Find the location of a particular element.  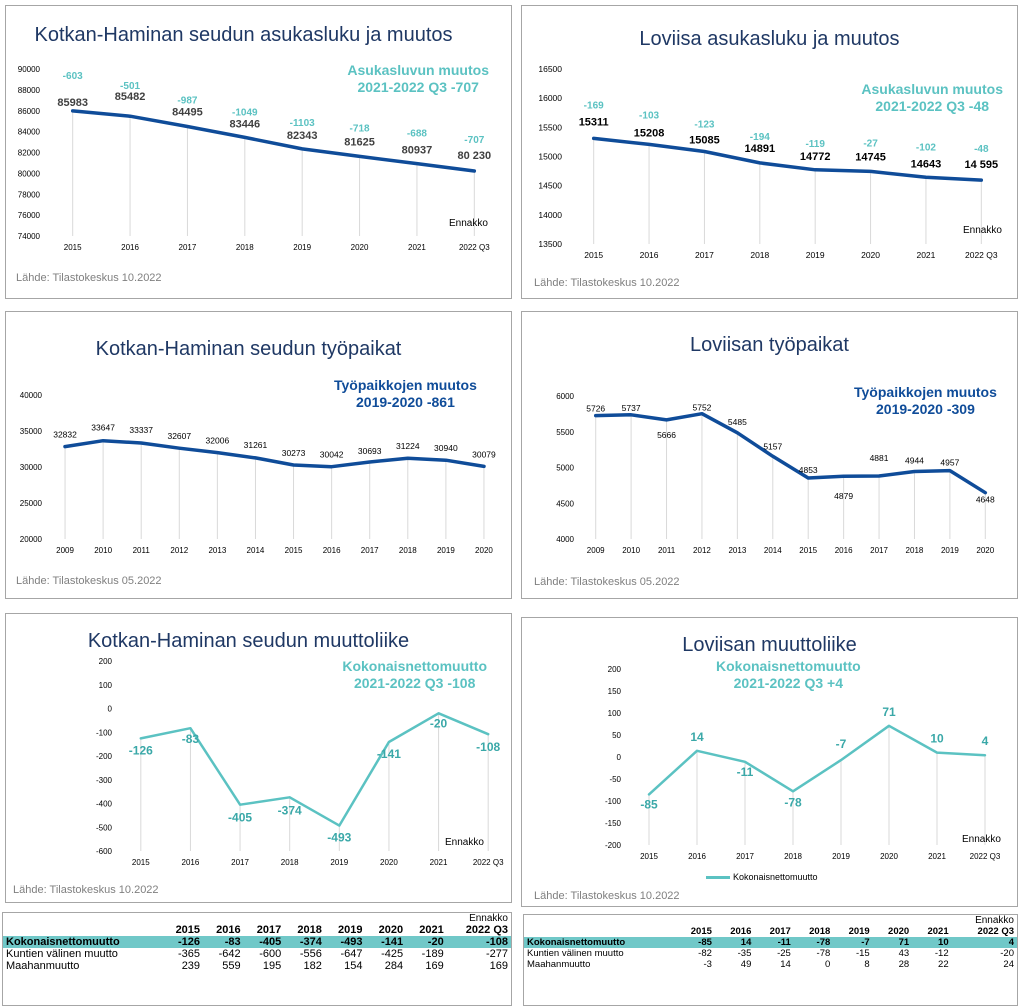

change-label: -688 is located at coordinates (417, 134).